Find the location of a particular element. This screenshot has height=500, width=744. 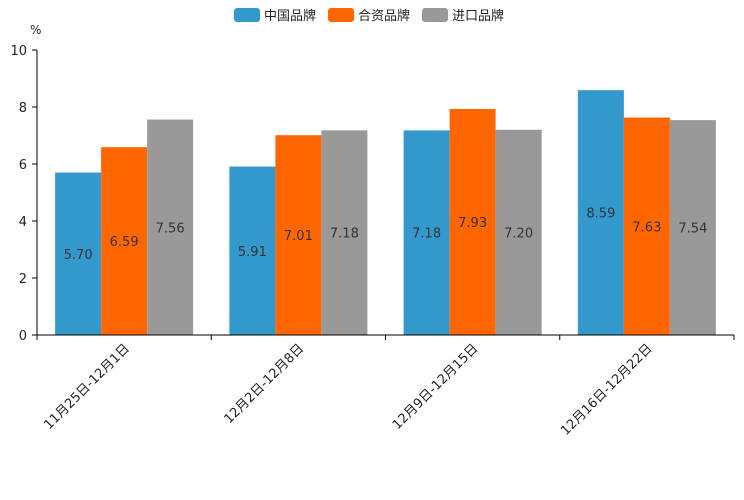

bar-value-label: 7.93 is located at coordinates (472, 223).